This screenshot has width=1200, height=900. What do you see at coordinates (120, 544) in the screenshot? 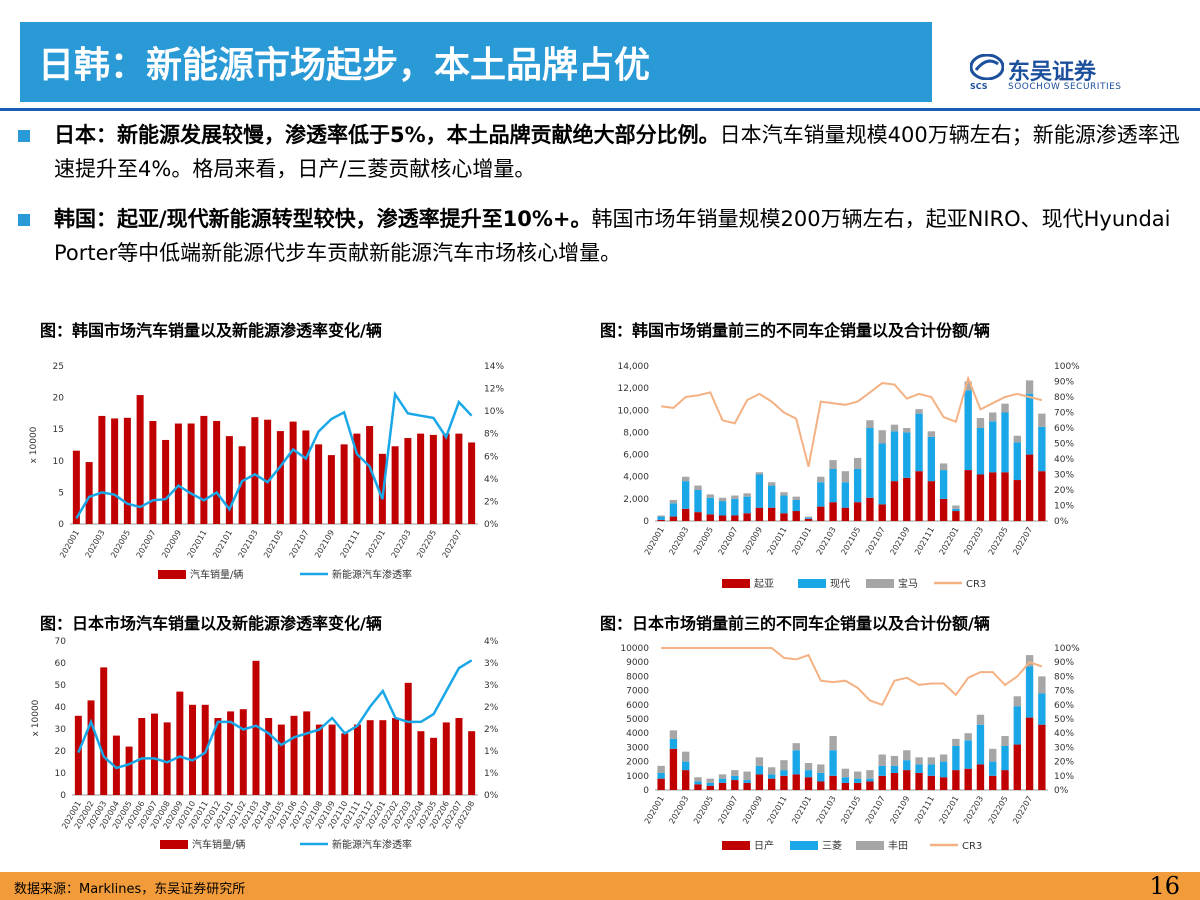
I see `x-tick-label: 202005` at bounding box center [120, 544].